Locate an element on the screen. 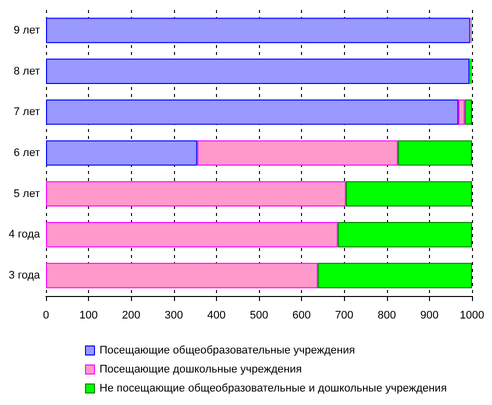 This screenshot has width=492, height=405. x-tick-label: 400 is located at coordinates (216, 316).